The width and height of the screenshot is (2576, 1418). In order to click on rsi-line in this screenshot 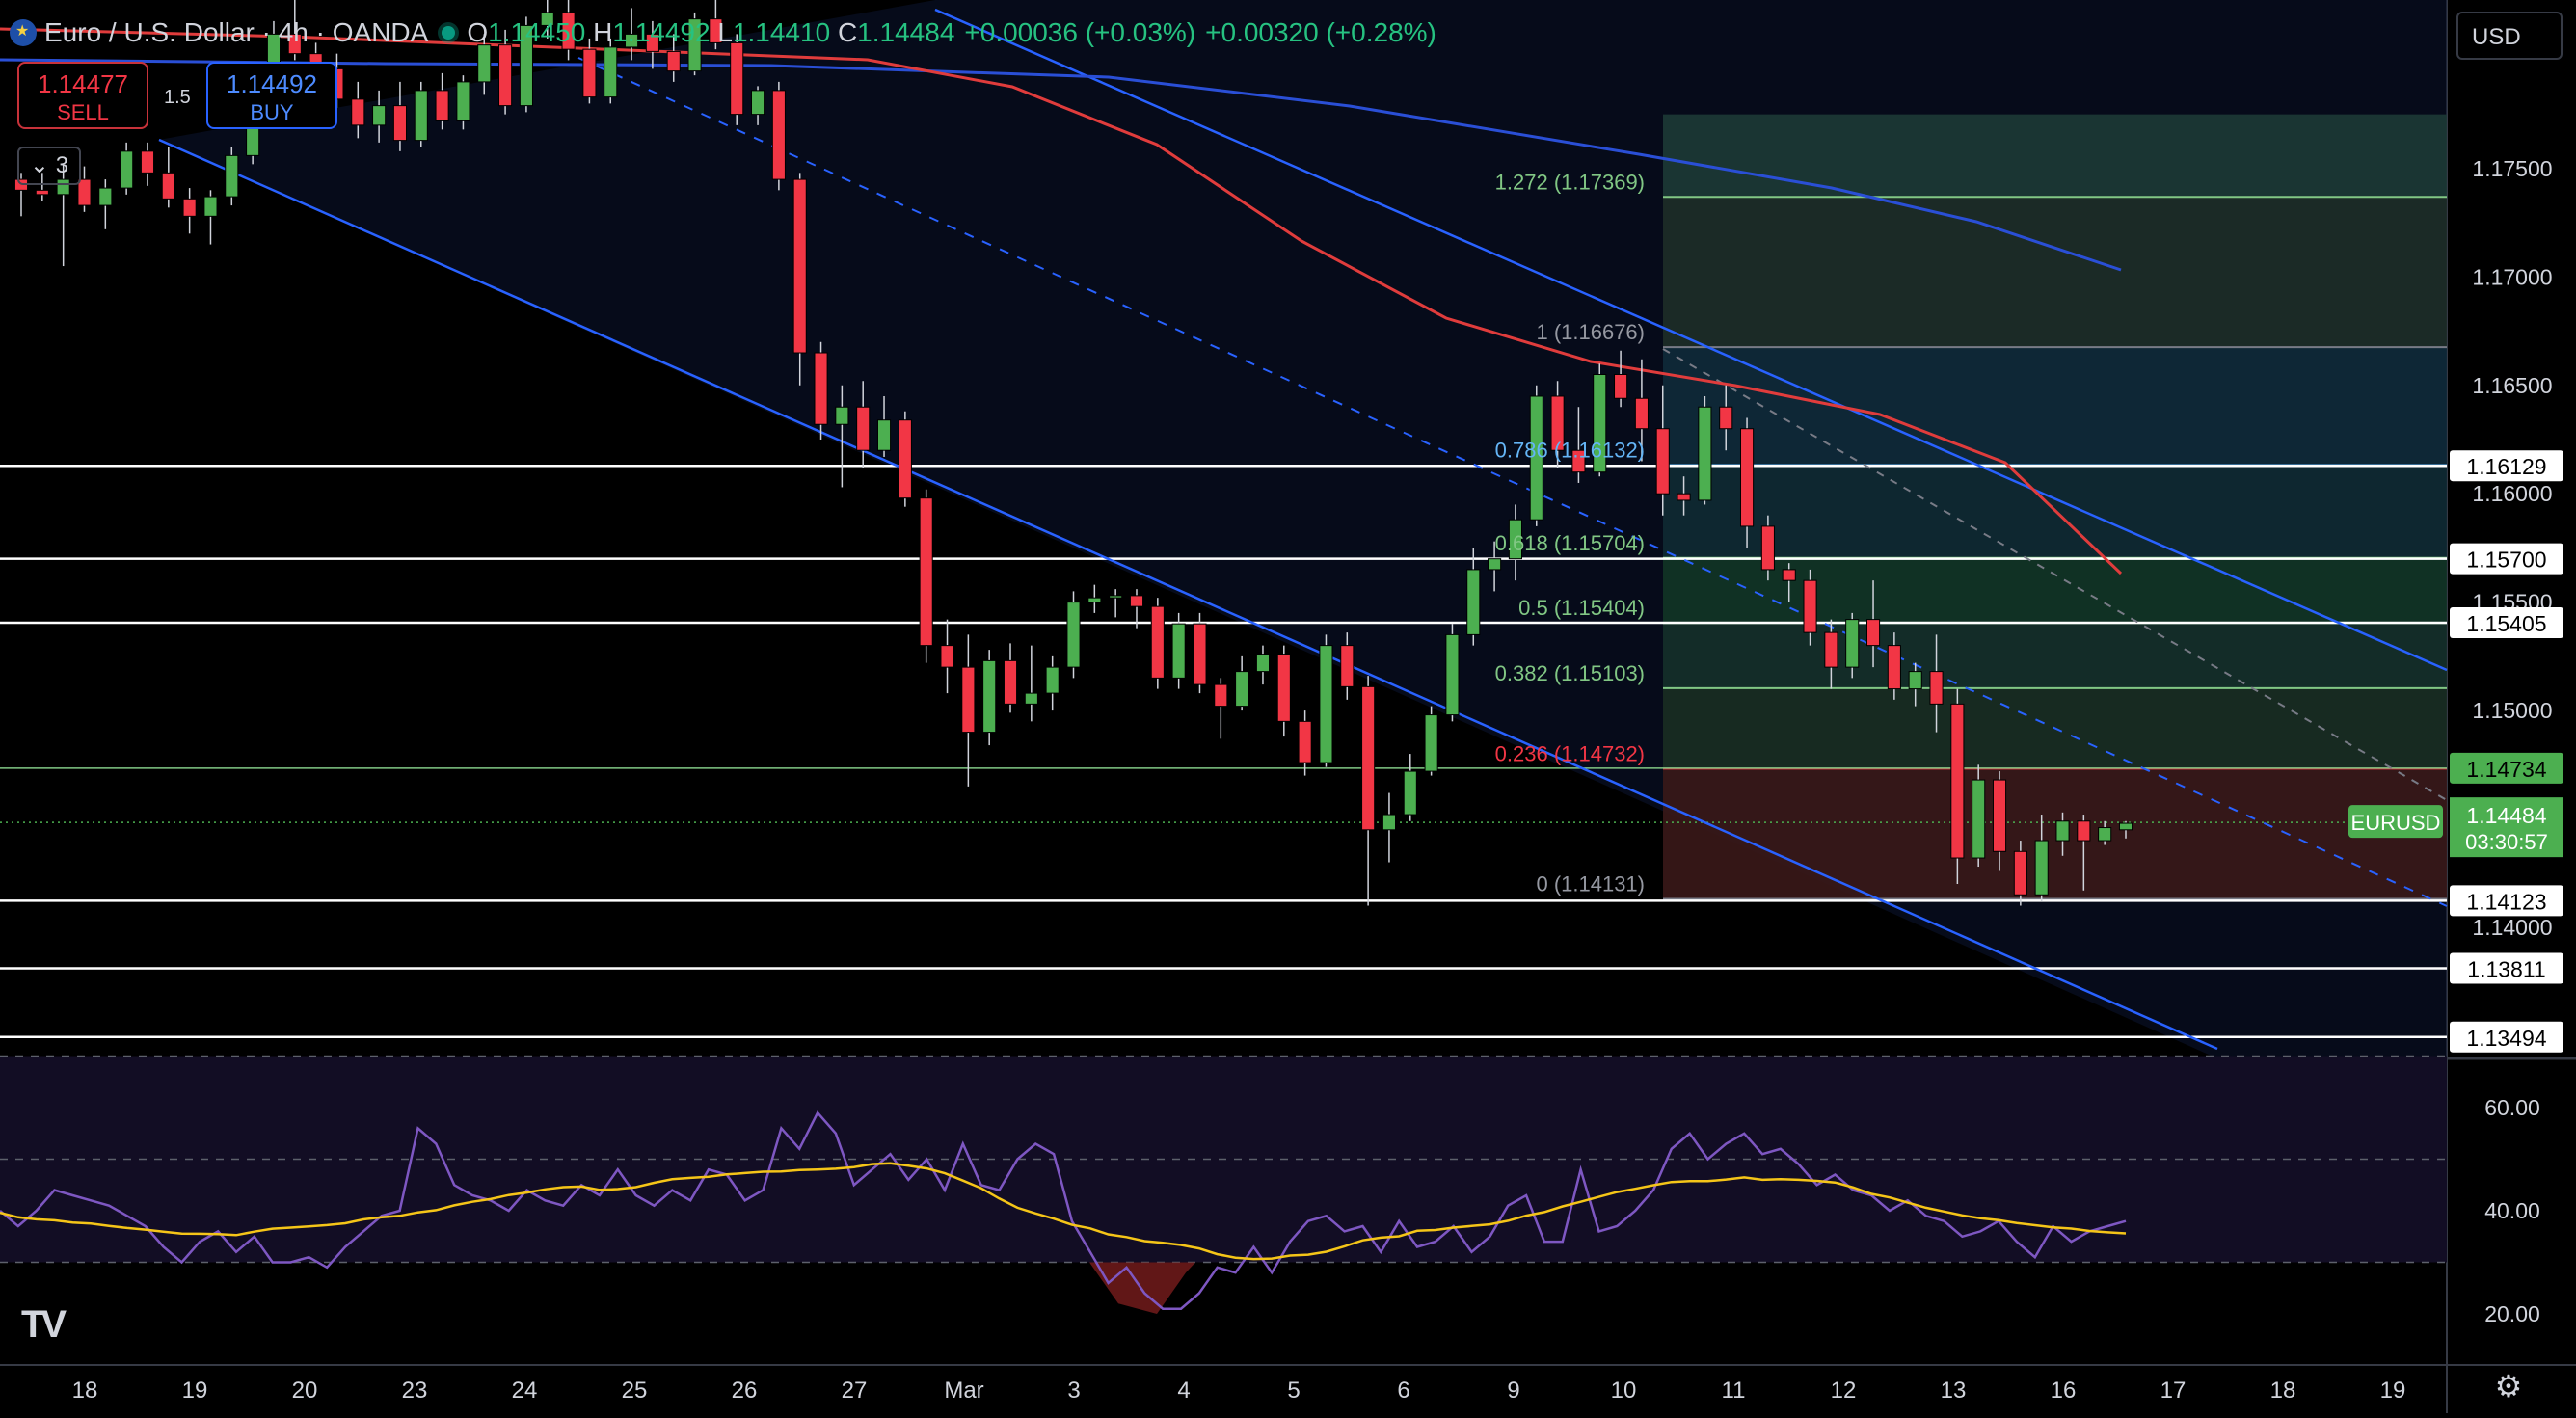, I will do `click(1064, 1210)`.